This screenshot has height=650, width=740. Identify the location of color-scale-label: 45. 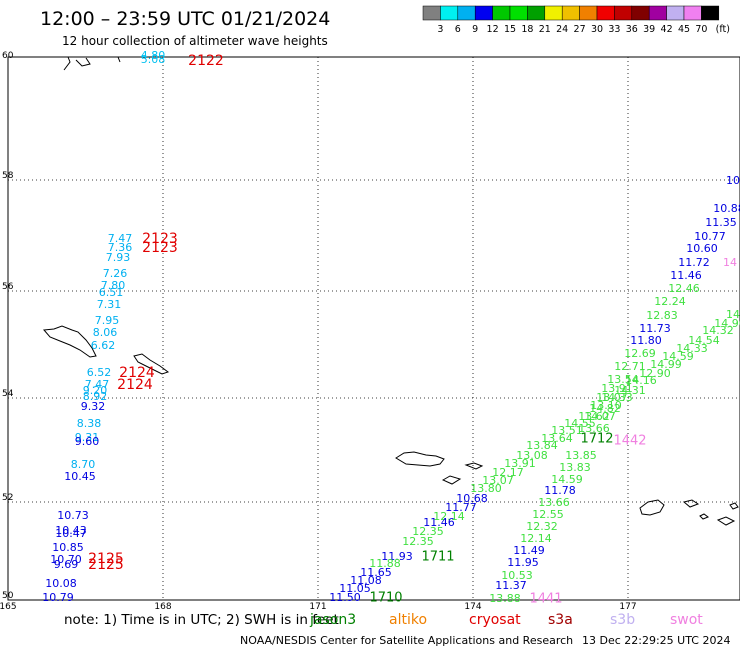
(684, 29).